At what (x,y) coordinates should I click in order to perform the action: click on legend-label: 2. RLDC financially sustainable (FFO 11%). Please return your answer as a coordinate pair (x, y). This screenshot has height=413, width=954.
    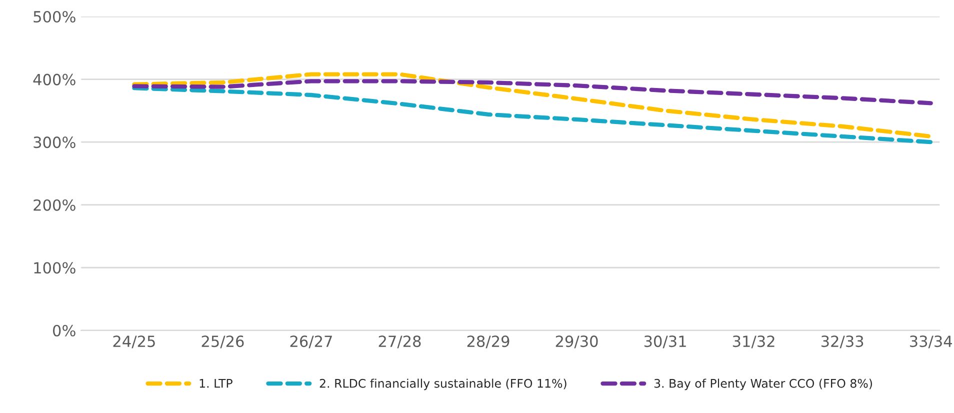
    Looking at the image, I should click on (443, 384).